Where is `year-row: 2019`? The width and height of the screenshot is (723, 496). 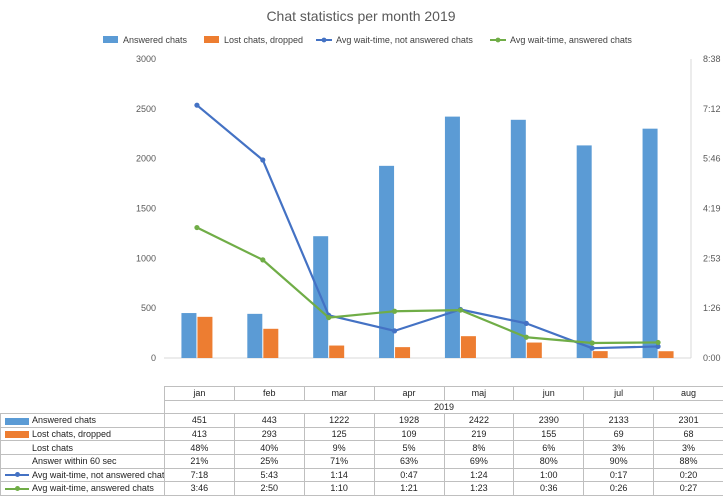
year-row: 2019 is located at coordinates (362, 407).